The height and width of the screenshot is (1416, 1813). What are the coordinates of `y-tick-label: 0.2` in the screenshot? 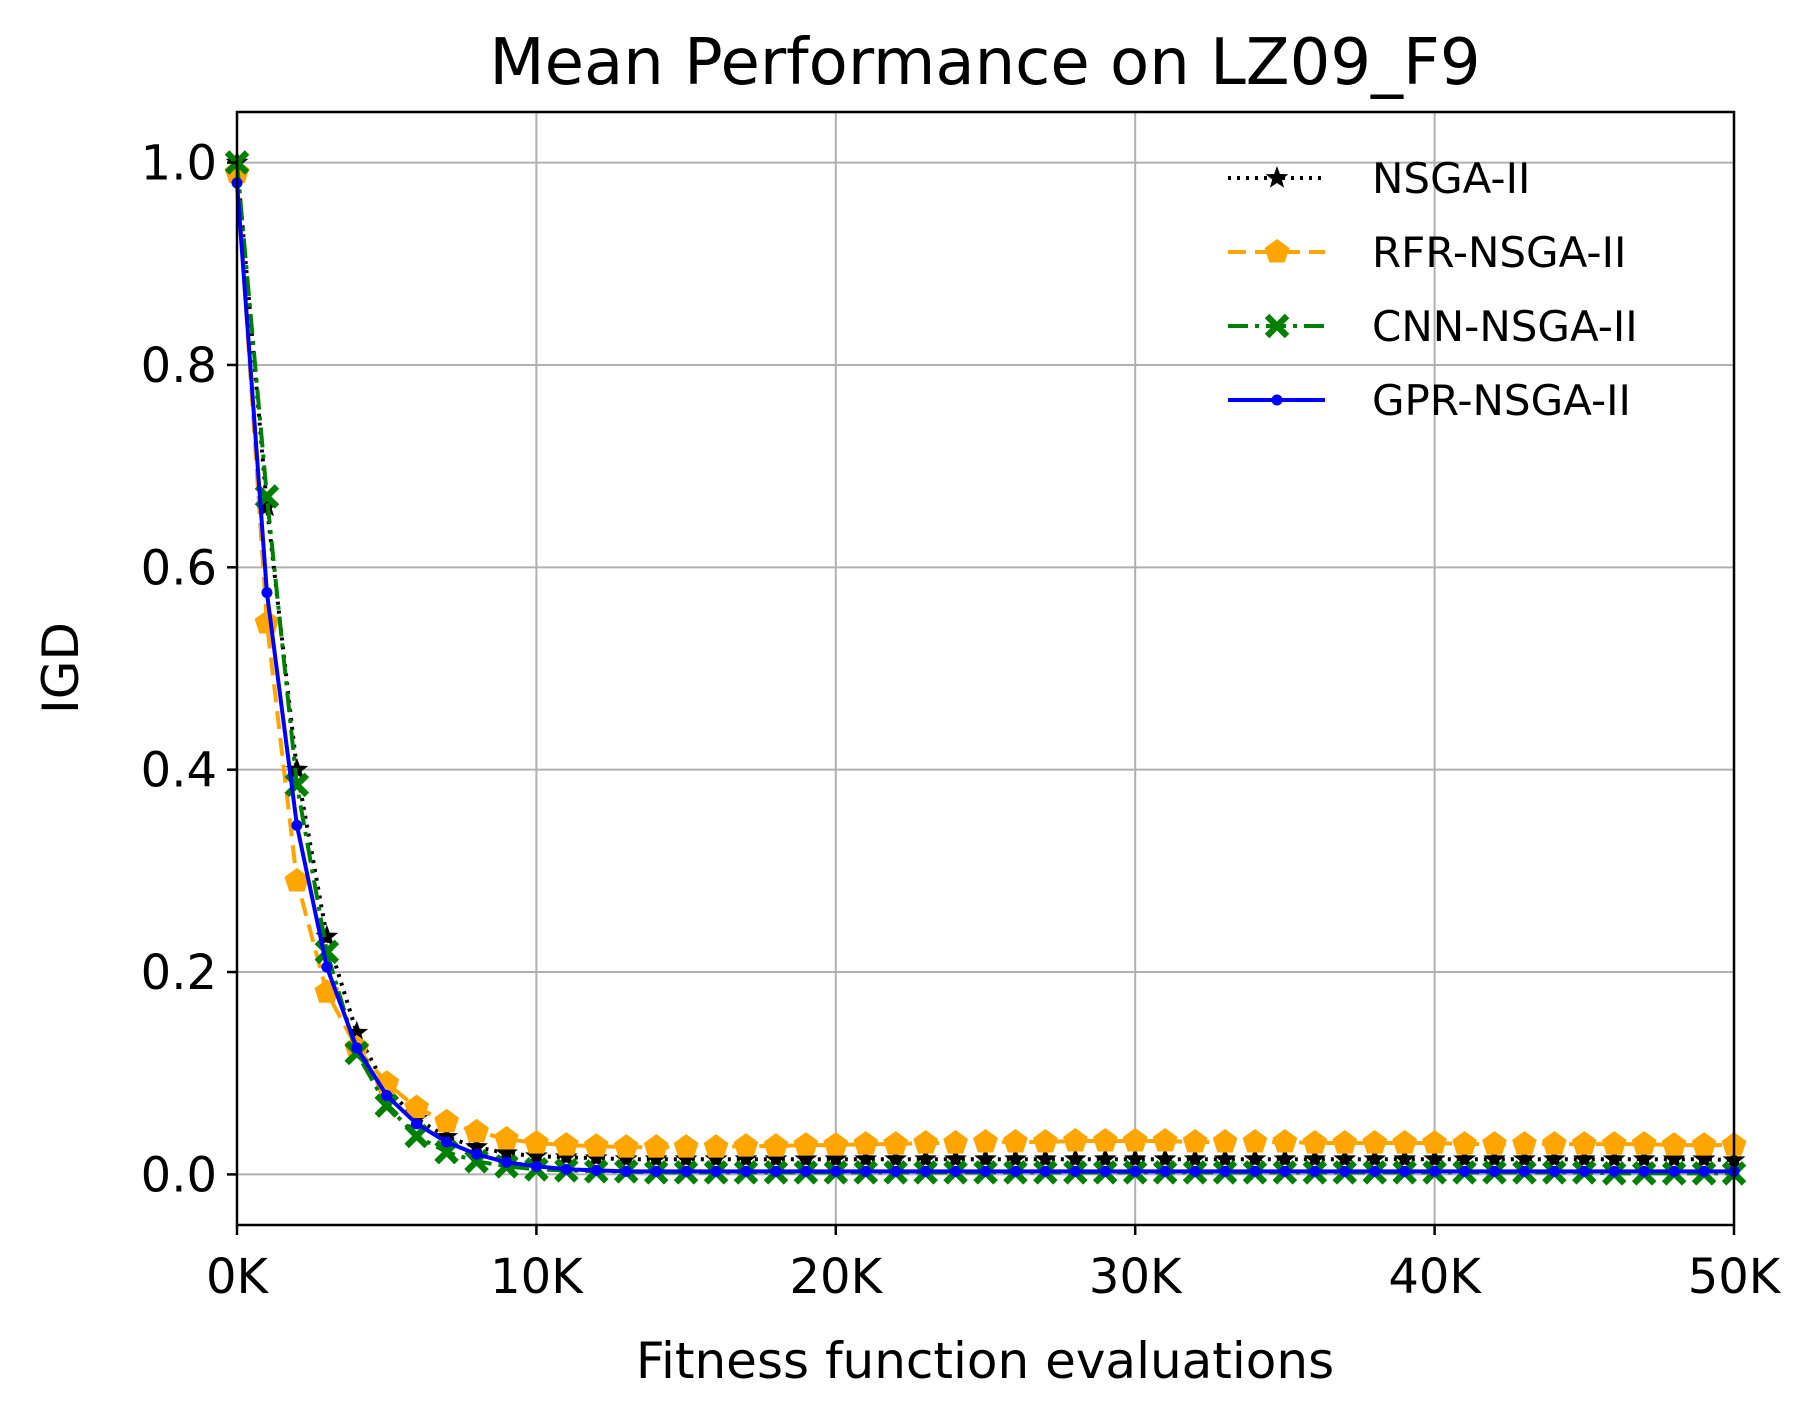 It's located at (179, 973).